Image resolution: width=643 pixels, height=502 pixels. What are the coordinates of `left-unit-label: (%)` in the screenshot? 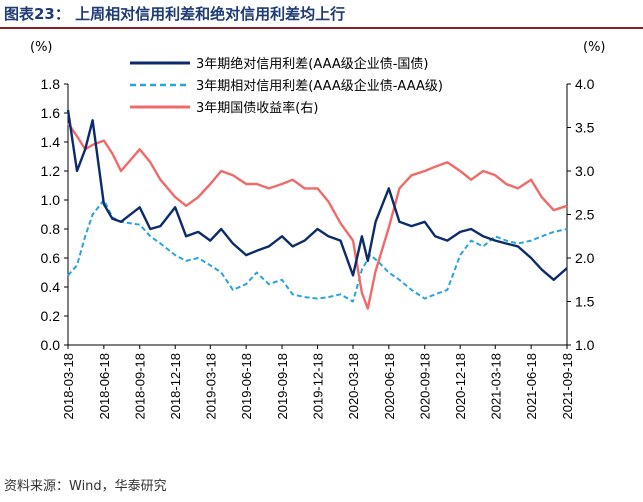 It's located at (41, 47).